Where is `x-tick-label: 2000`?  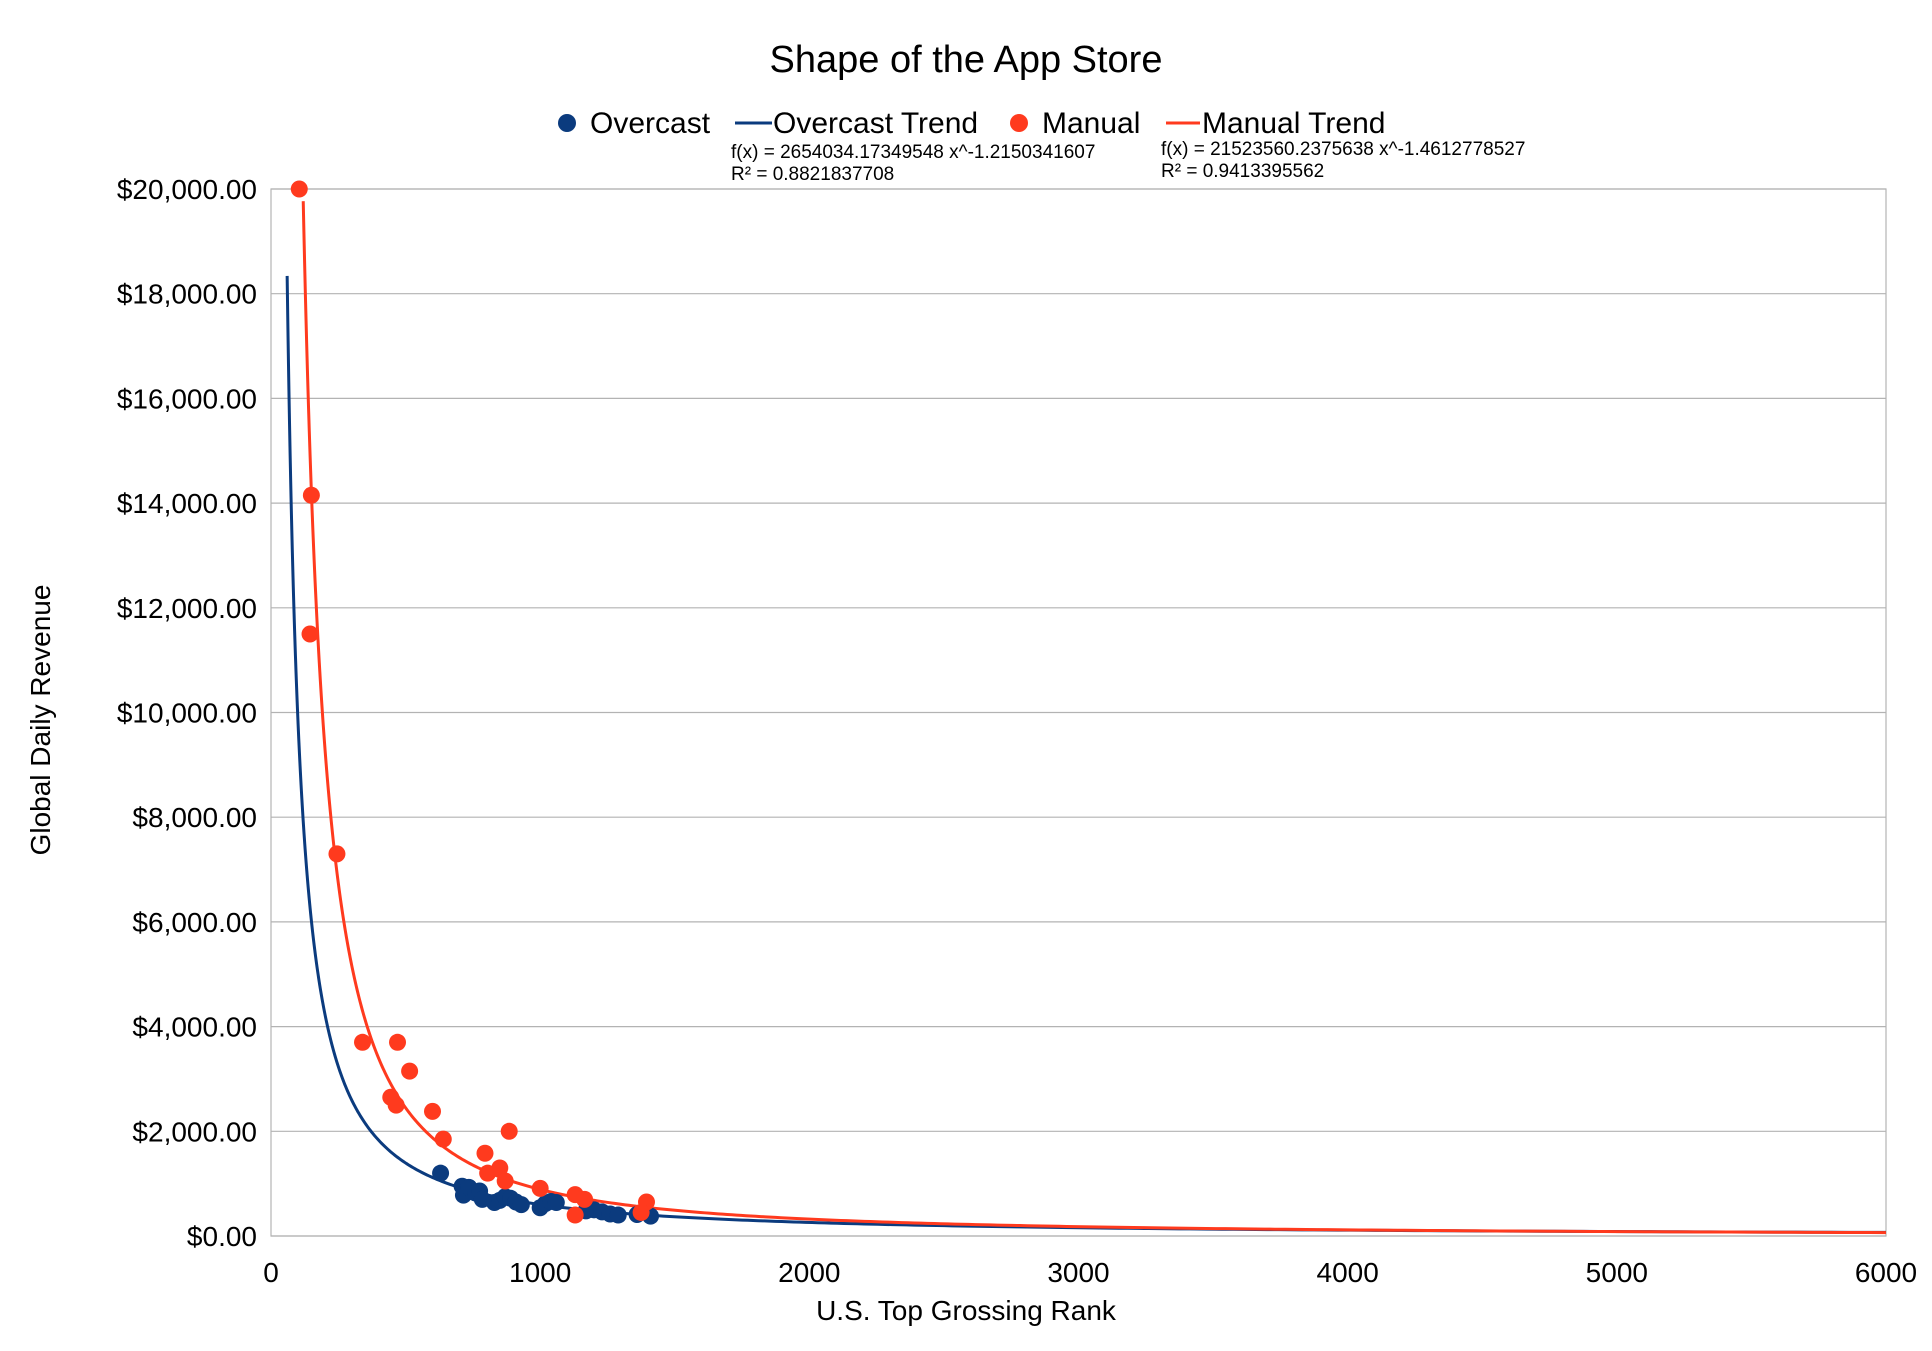
x-tick-label: 2000 is located at coordinates (809, 1272).